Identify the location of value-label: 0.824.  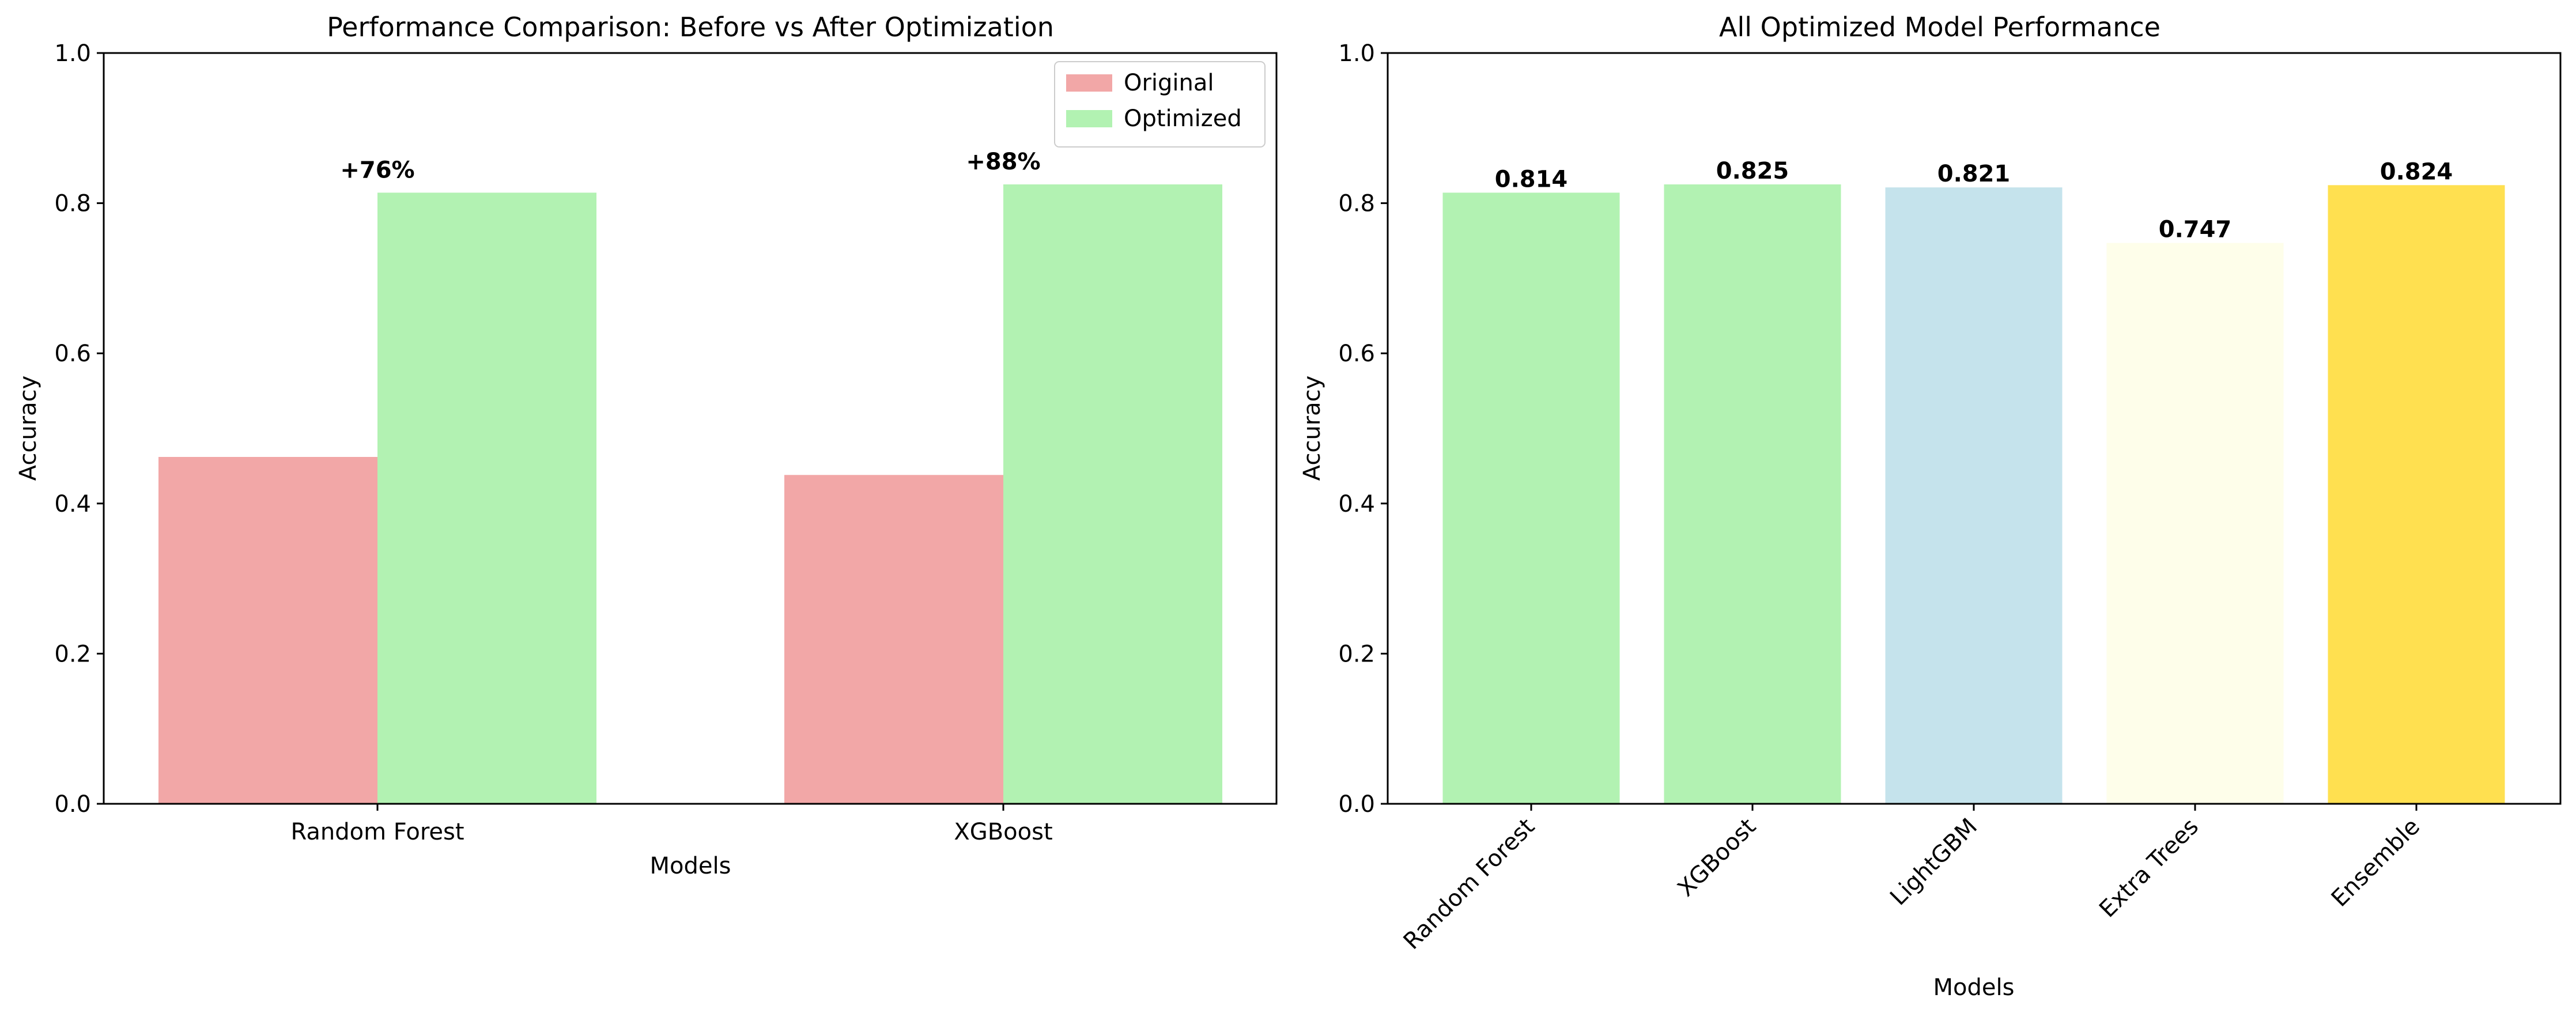
(2416, 171).